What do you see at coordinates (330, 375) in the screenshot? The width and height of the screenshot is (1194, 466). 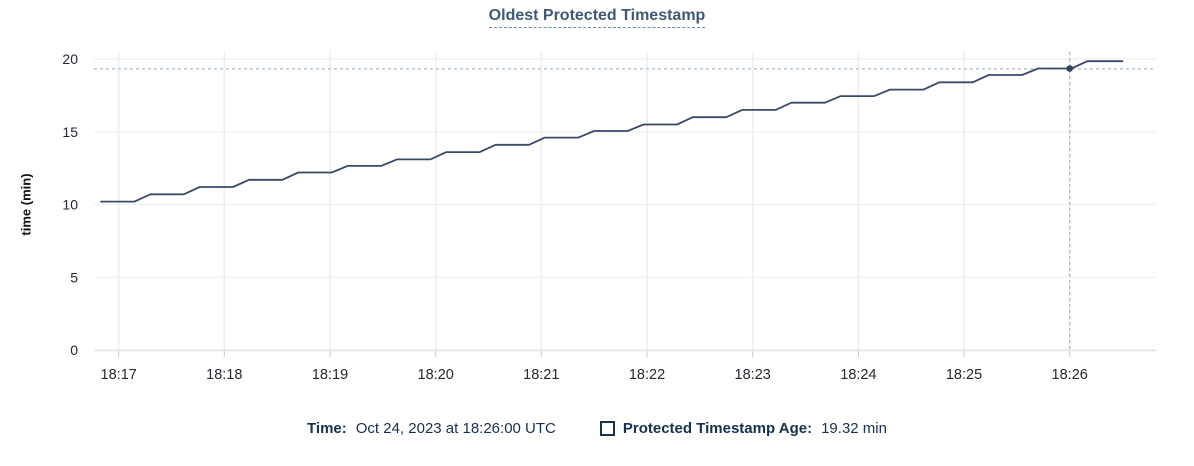 I see `x-tick-label: 18:19` at bounding box center [330, 375].